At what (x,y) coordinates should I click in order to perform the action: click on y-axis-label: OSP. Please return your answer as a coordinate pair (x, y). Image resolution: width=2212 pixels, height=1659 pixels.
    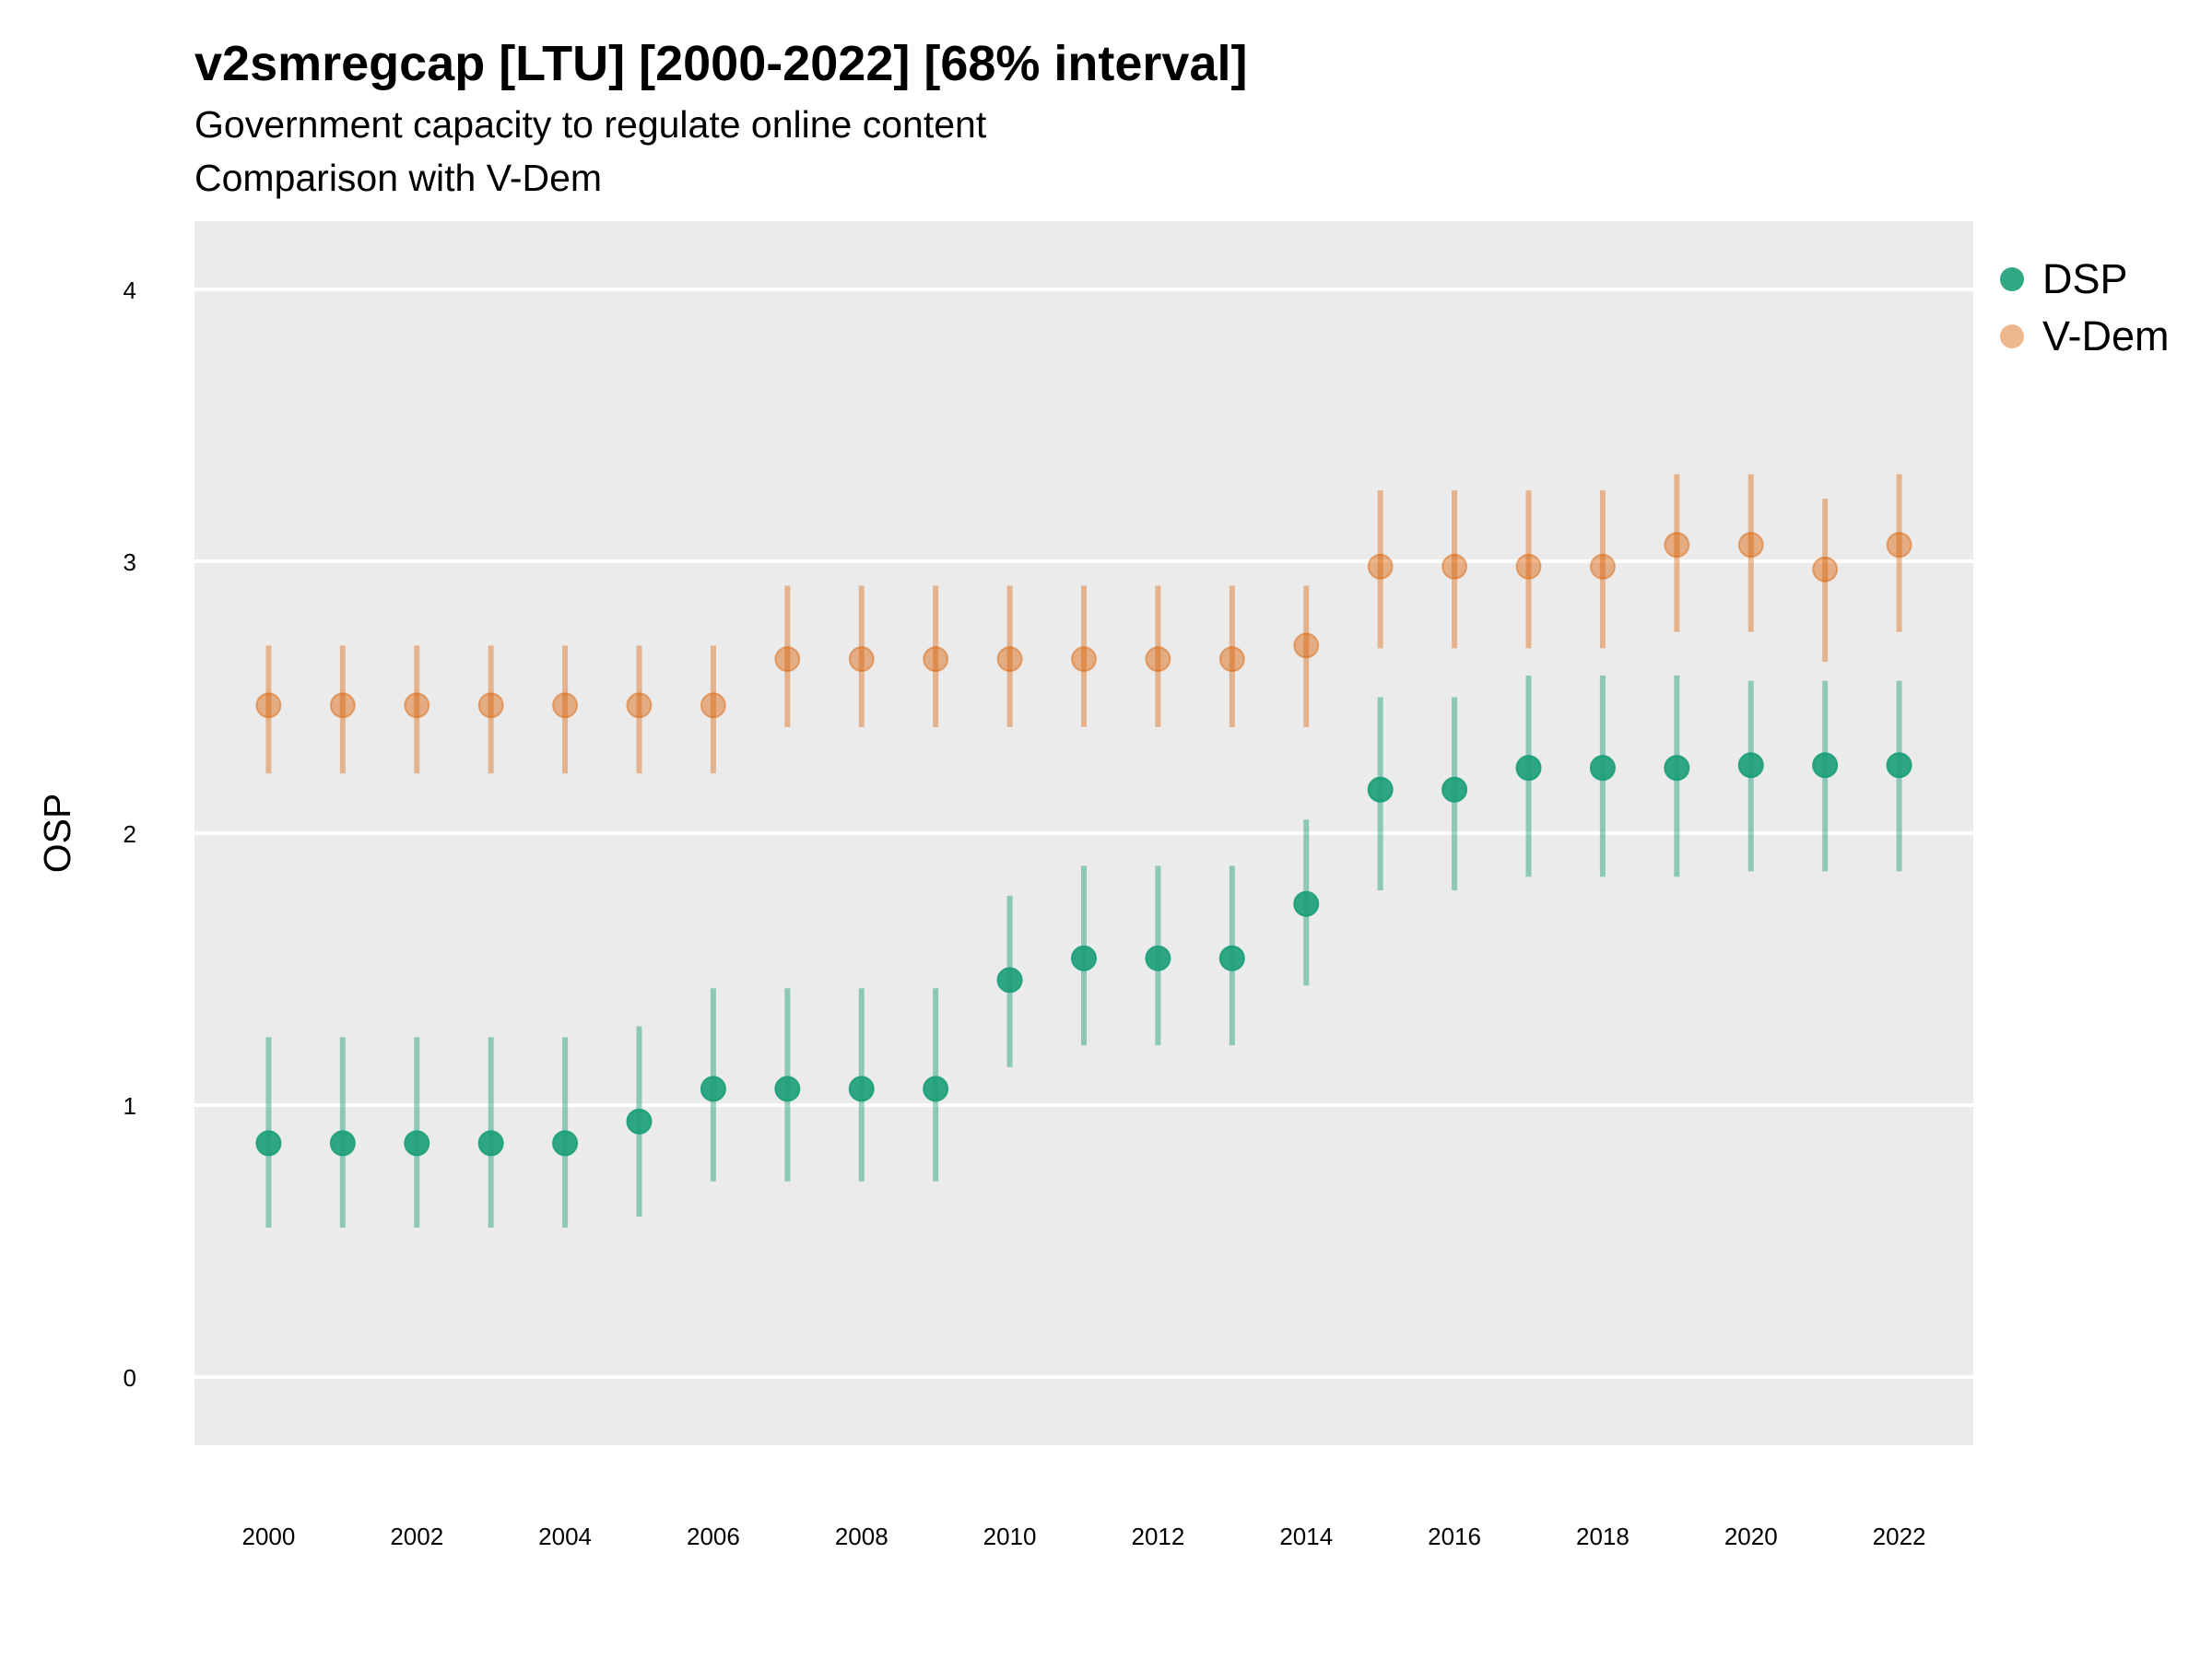
    Looking at the image, I should click on (57, 834).